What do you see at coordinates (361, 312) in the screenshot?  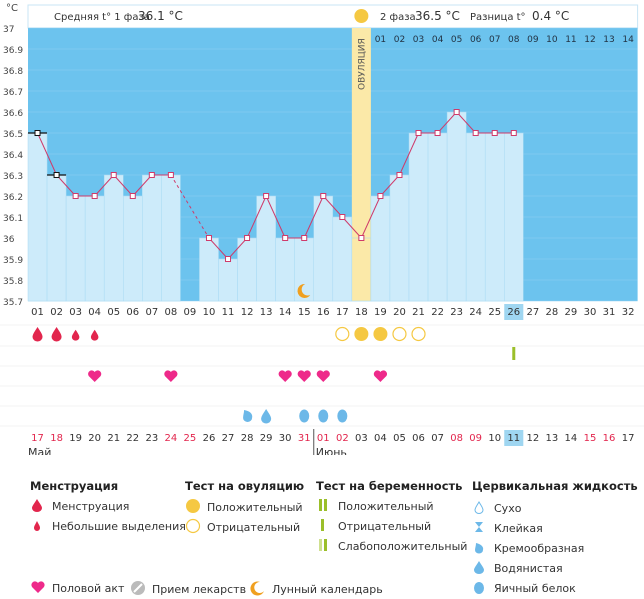 I see `cycle-day-label: 18` at bounding box center [361, 312].